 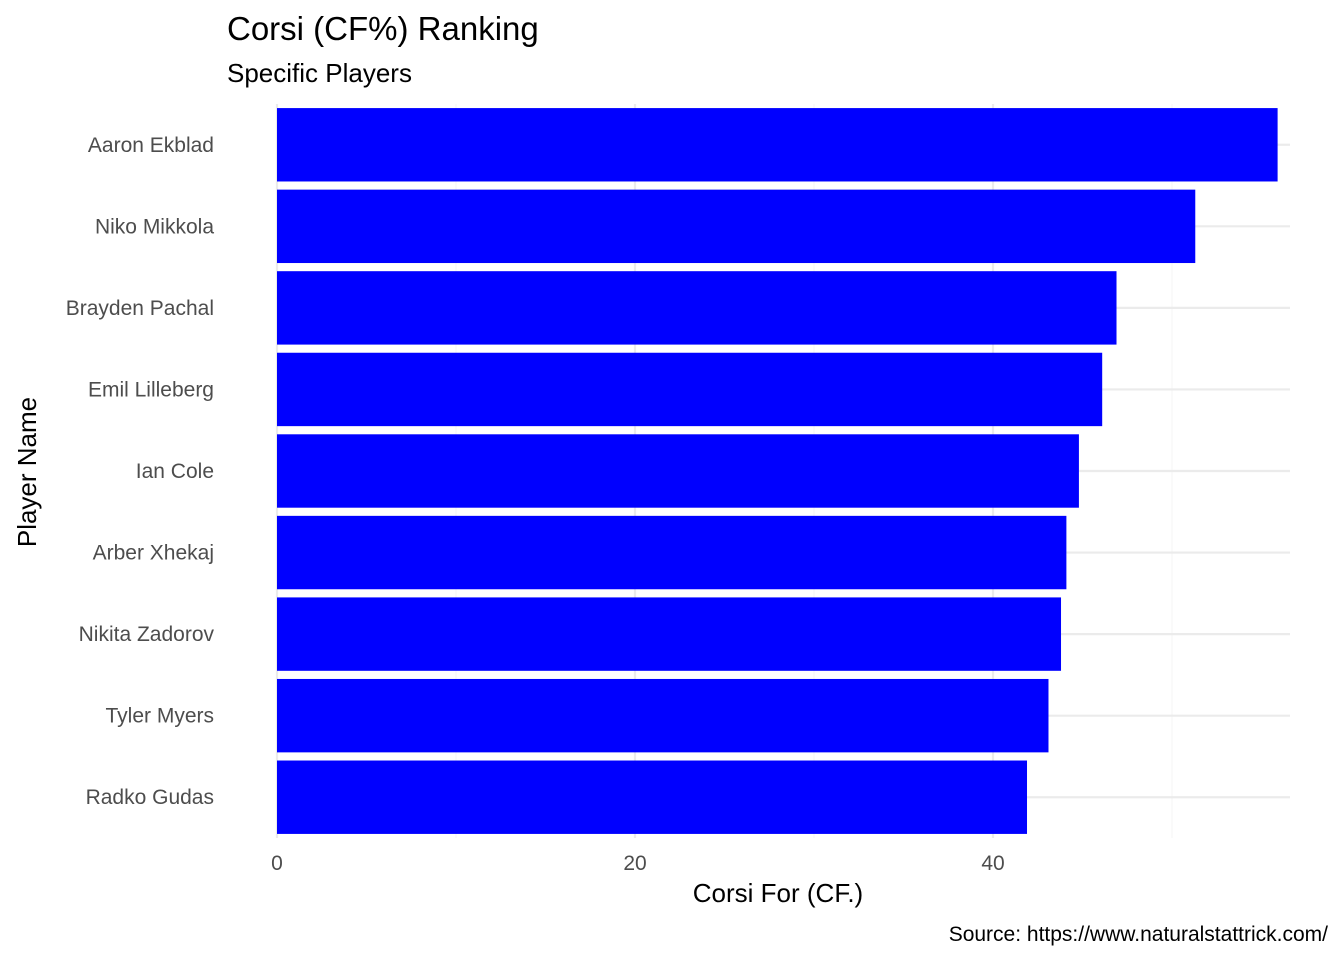 I want to click on x-tick-label: 40, so click(x=992, y=863).